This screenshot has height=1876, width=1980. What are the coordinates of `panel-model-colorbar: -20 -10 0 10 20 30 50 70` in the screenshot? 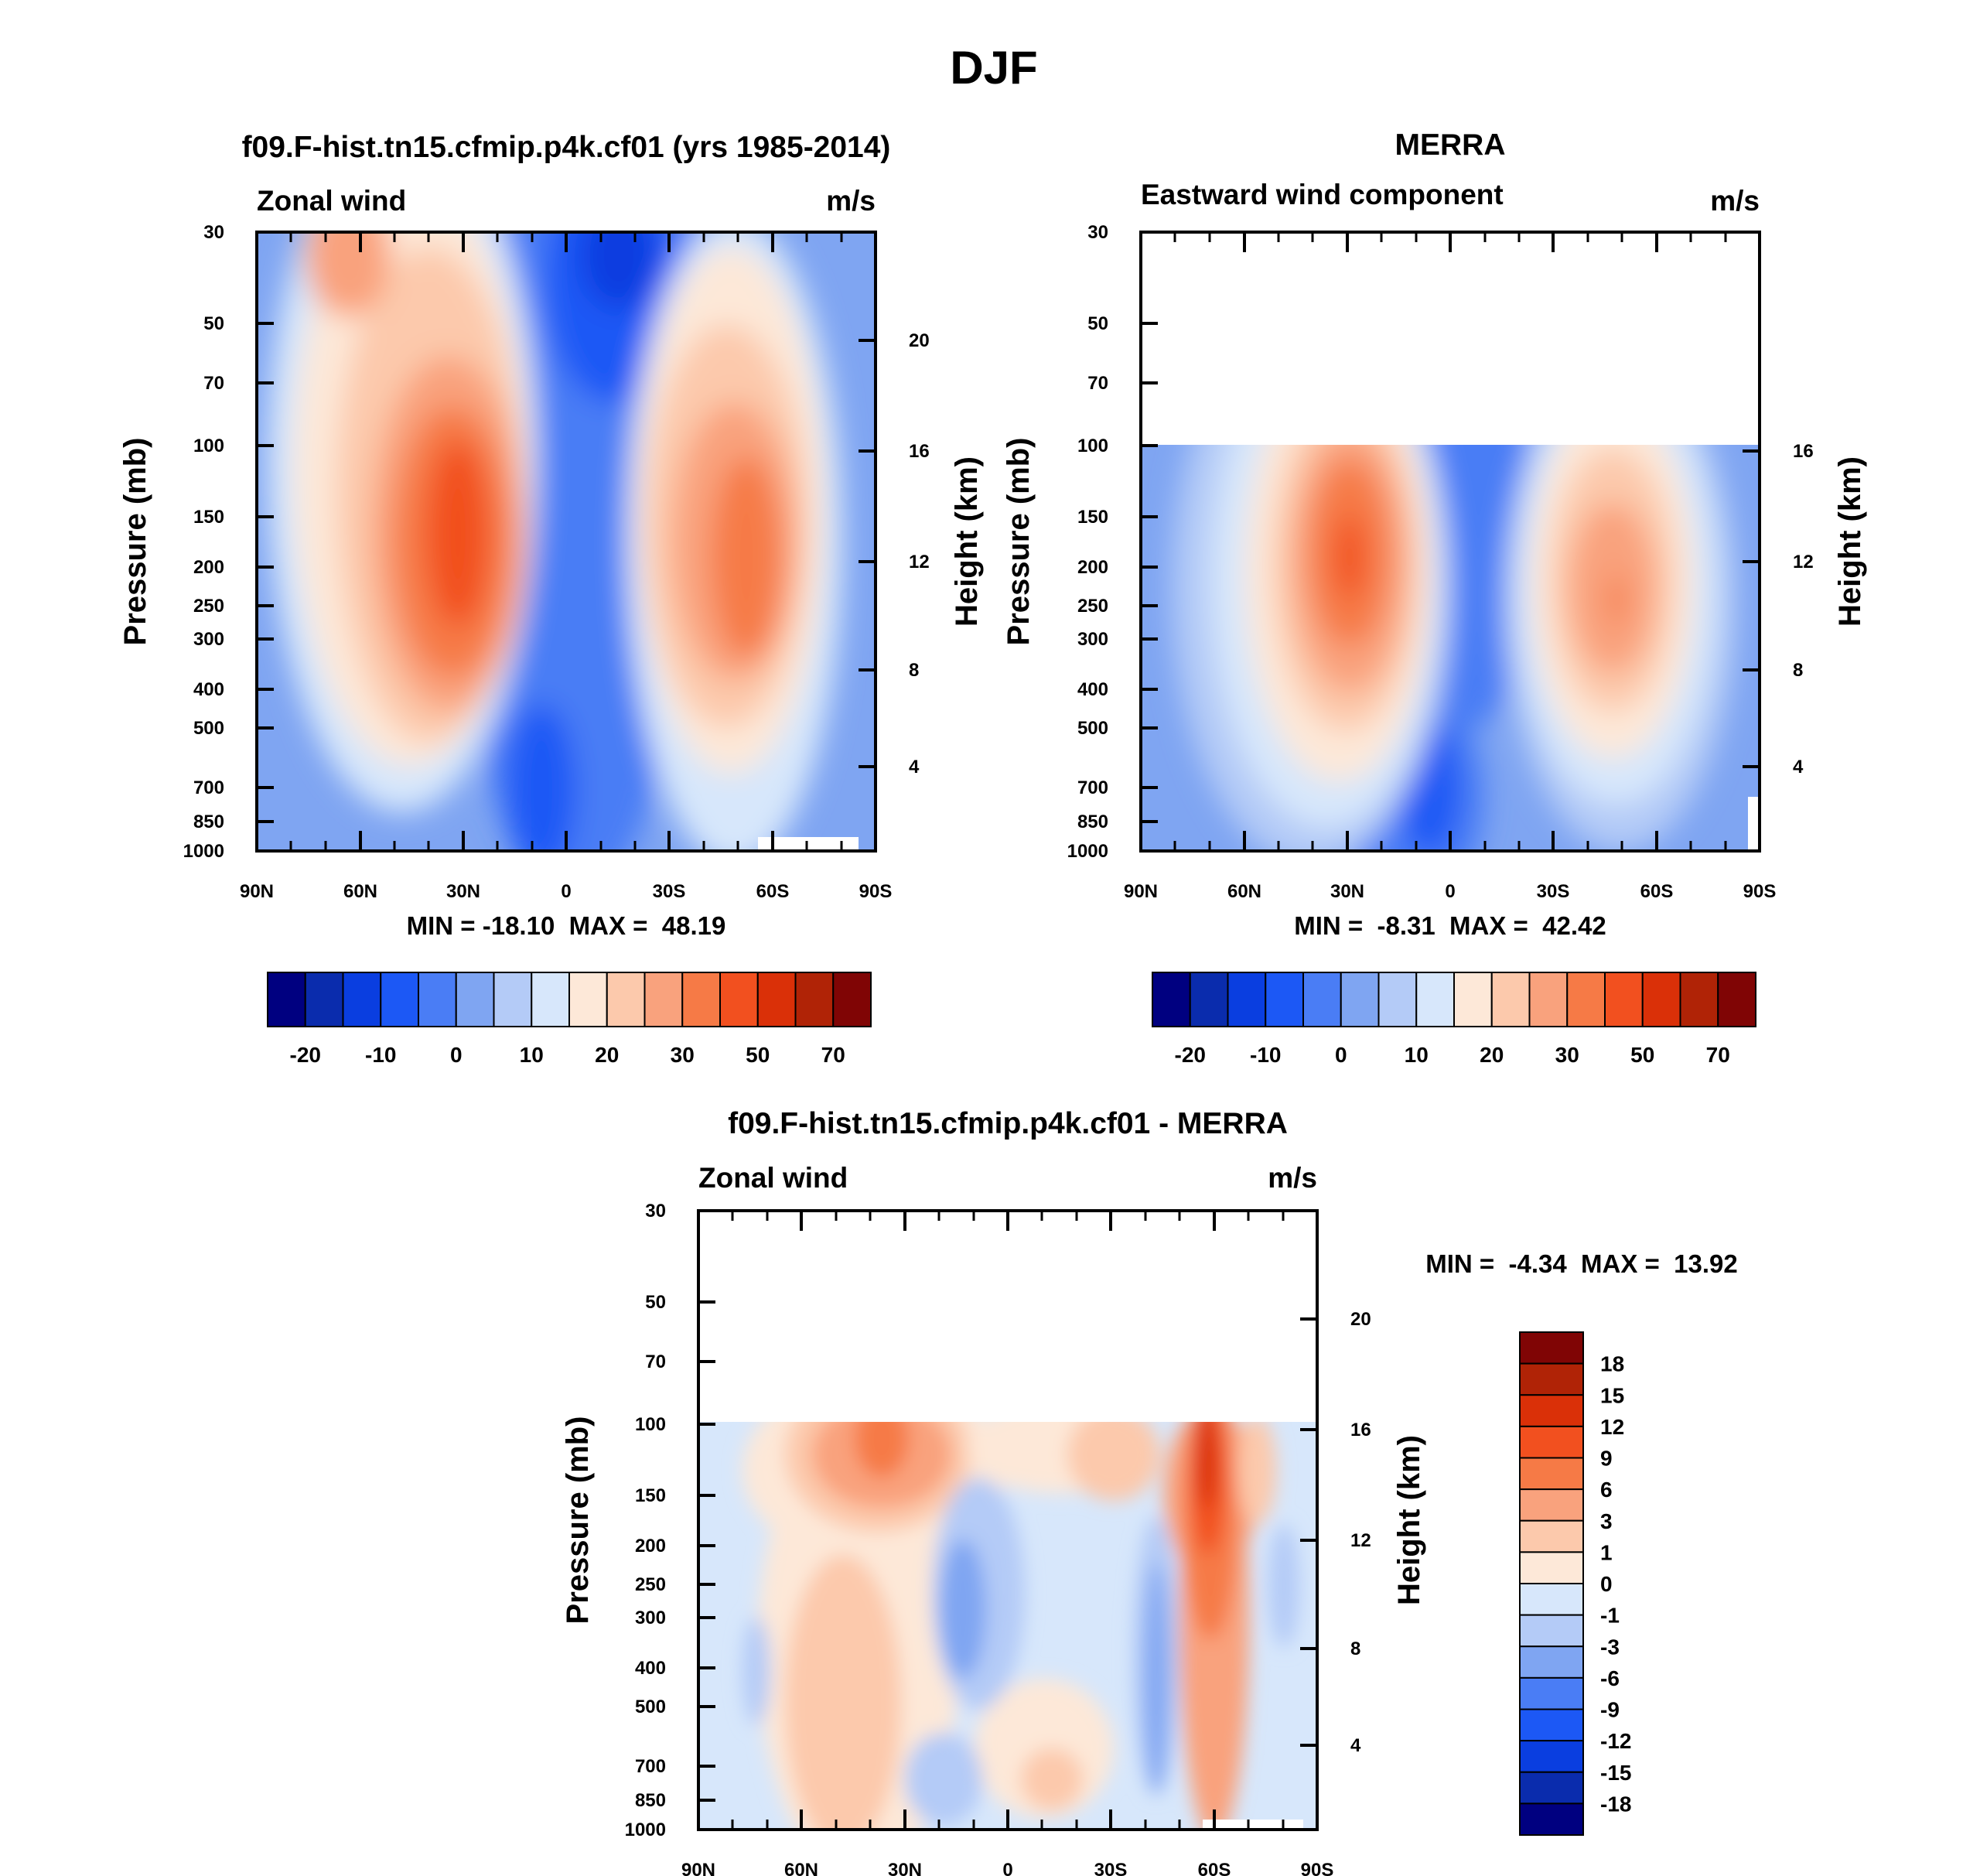 It's located at (569, 1019).